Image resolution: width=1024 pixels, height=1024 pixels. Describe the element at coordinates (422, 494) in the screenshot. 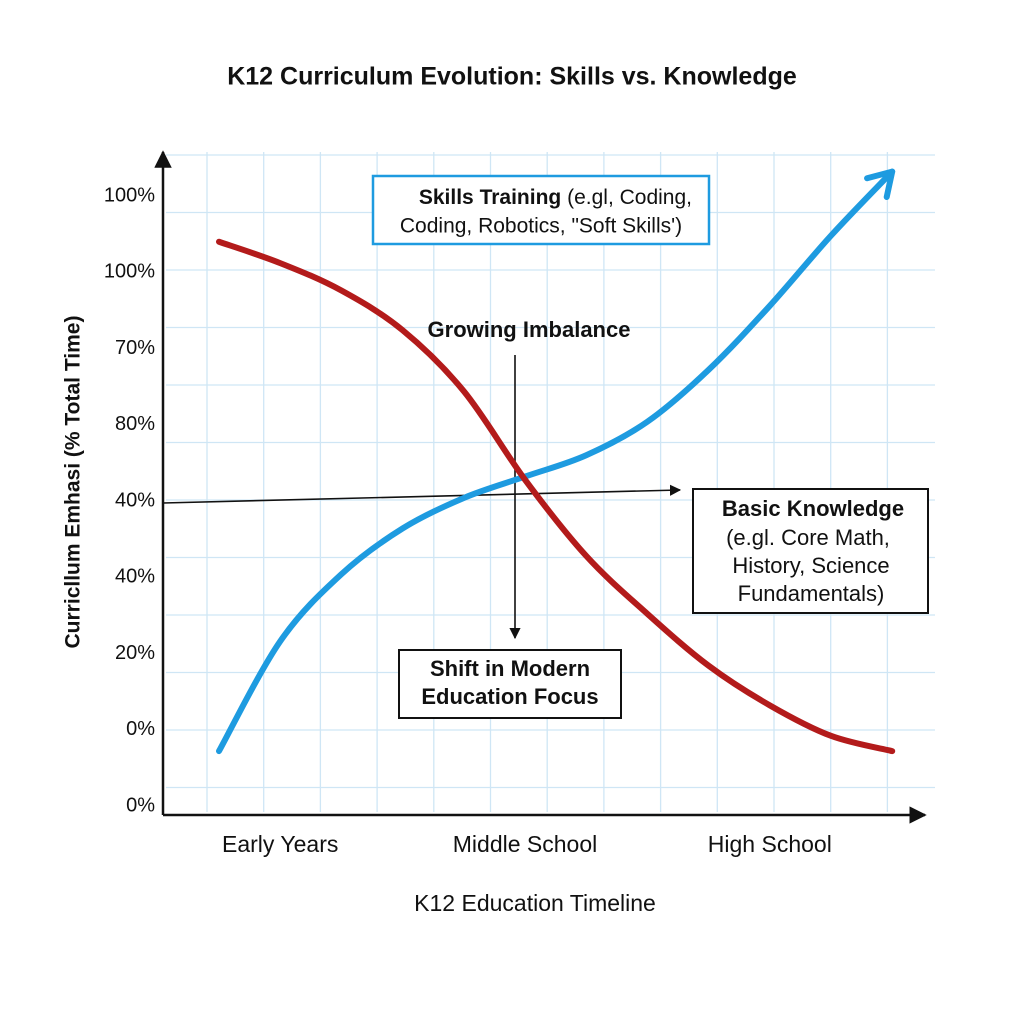

I see `horizontal-arrow` at that location.